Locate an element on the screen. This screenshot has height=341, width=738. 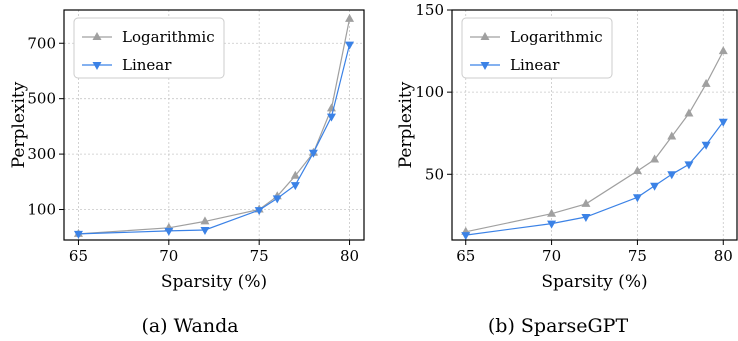
y-tick-label: 50 is located at coordinates (434, 174).